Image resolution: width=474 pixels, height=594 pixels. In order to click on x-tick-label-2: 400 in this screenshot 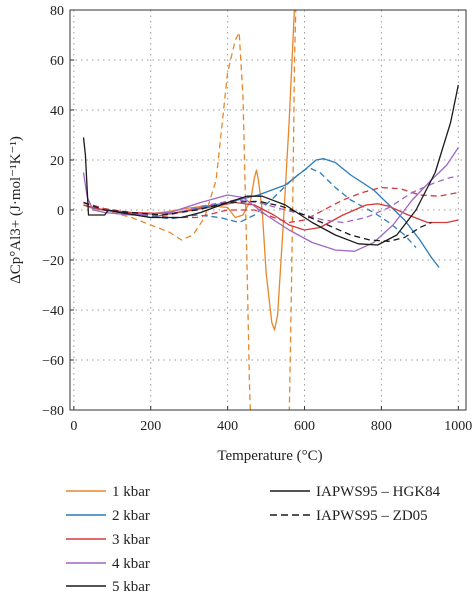, I will do `click(227, 426)`.